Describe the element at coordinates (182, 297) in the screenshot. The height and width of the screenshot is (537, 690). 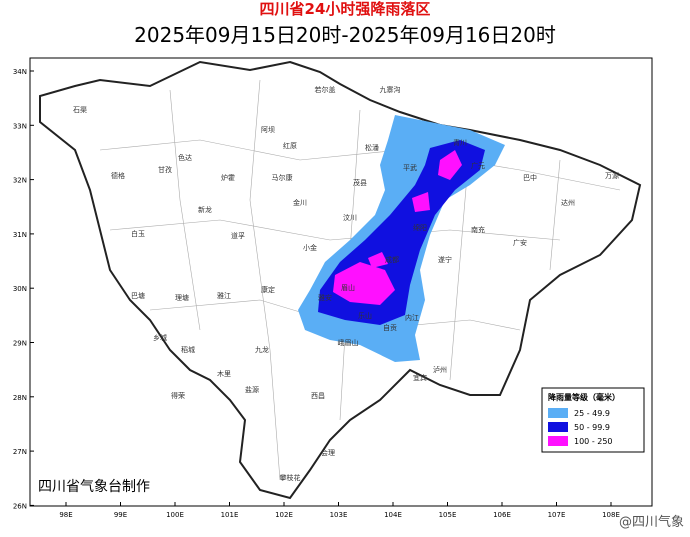
I see `place-label: 理塘` at that location.